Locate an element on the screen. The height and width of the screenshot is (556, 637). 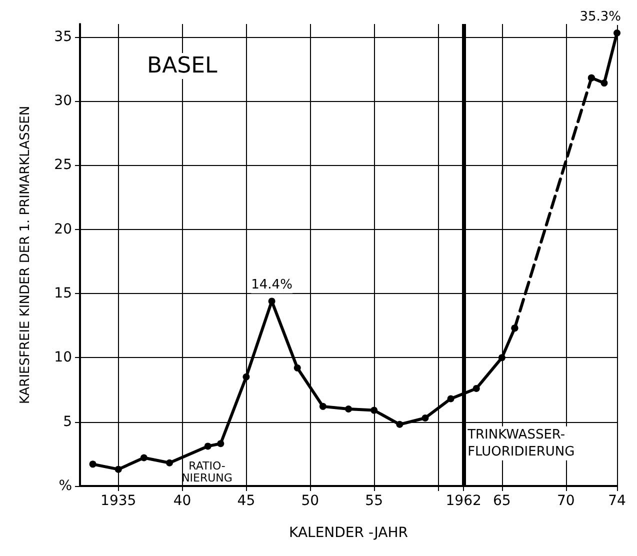
x-tick-label: 74 is located at coordinates (617, 501).